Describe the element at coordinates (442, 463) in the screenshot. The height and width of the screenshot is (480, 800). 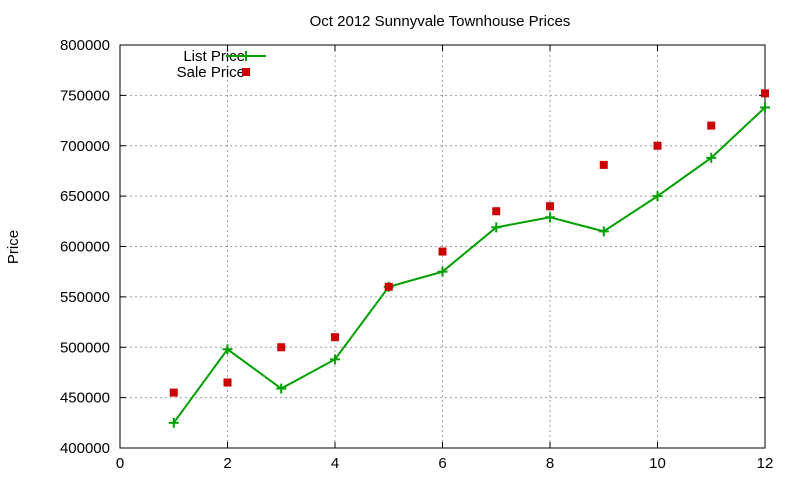
I see `x-tick-label: 6` at that location.